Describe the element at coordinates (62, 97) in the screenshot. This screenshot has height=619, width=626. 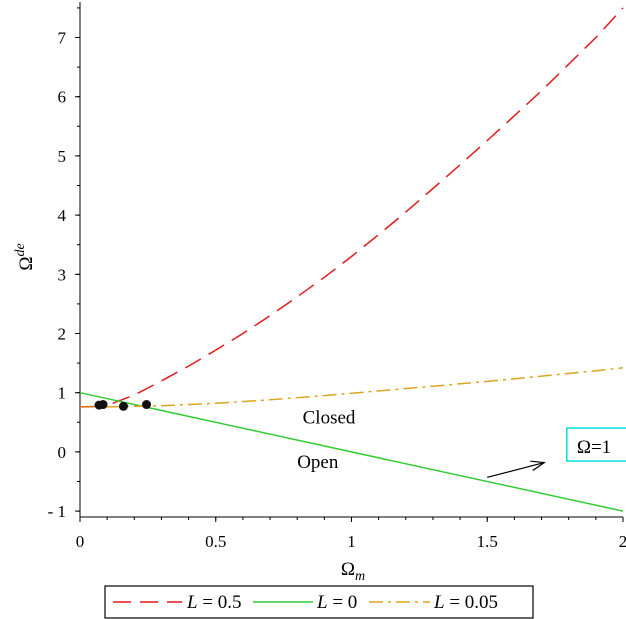
I see `y-tick-label: 6` at that location.